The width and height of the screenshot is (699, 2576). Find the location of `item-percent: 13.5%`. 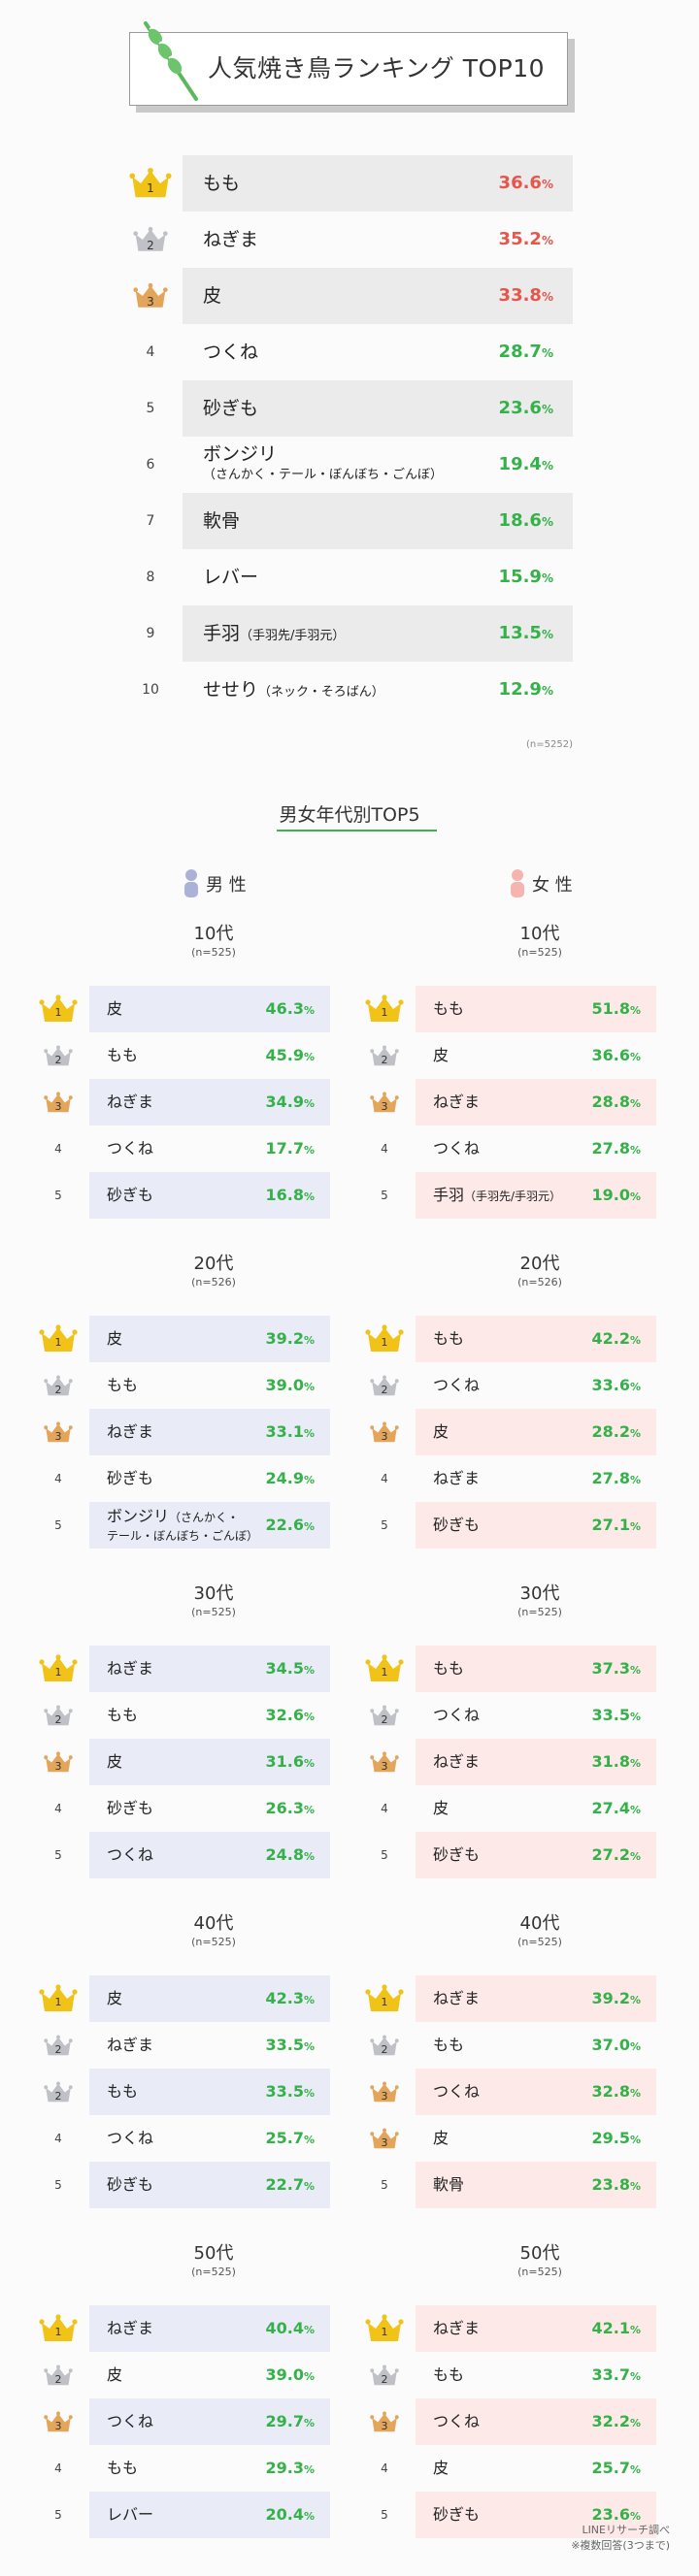

item-percent: 13.5% is located at coordinates (526, 634).